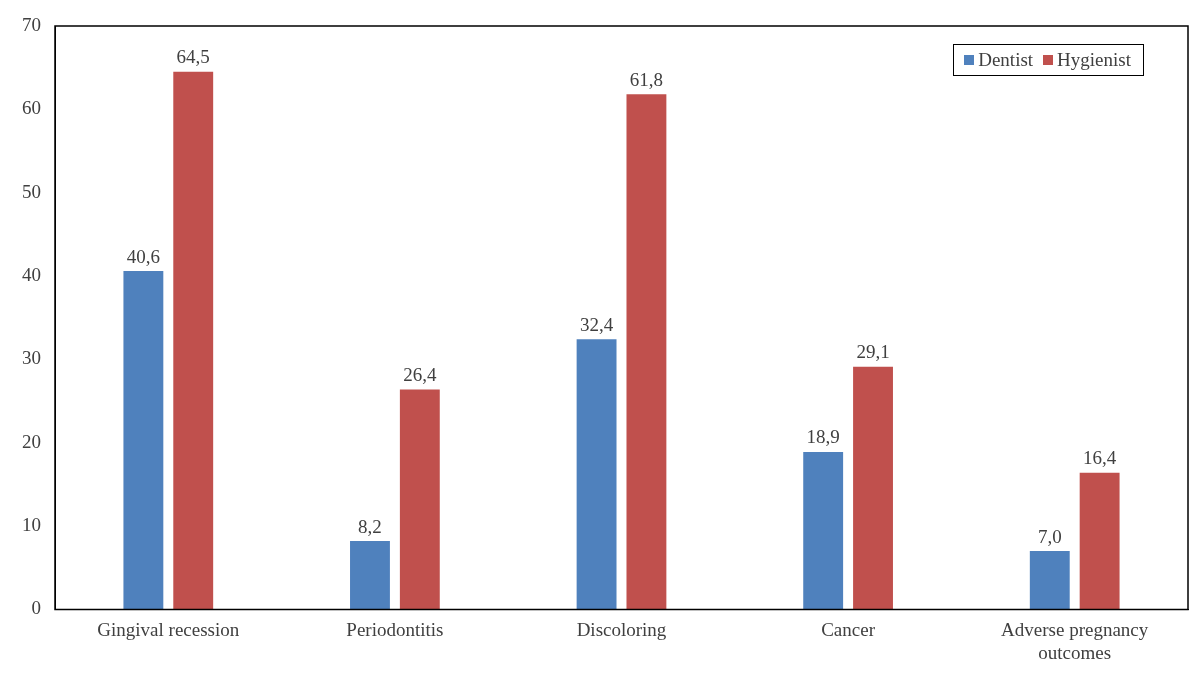 This screenshot has width=1190, height=681. Describe the element at coordinates (36, 608) in the screenshot. I see `y-tick-label: 0` at that location.